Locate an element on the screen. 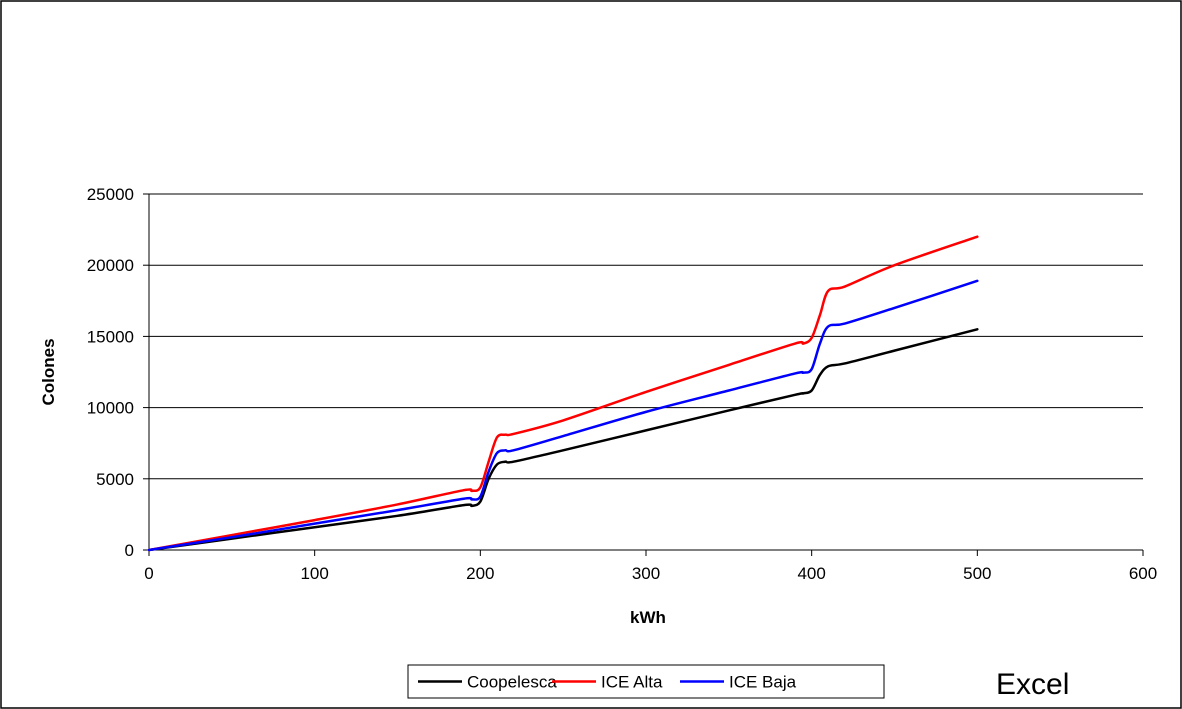  legend-label: Coopelesca is located at coordinates (512, 682).